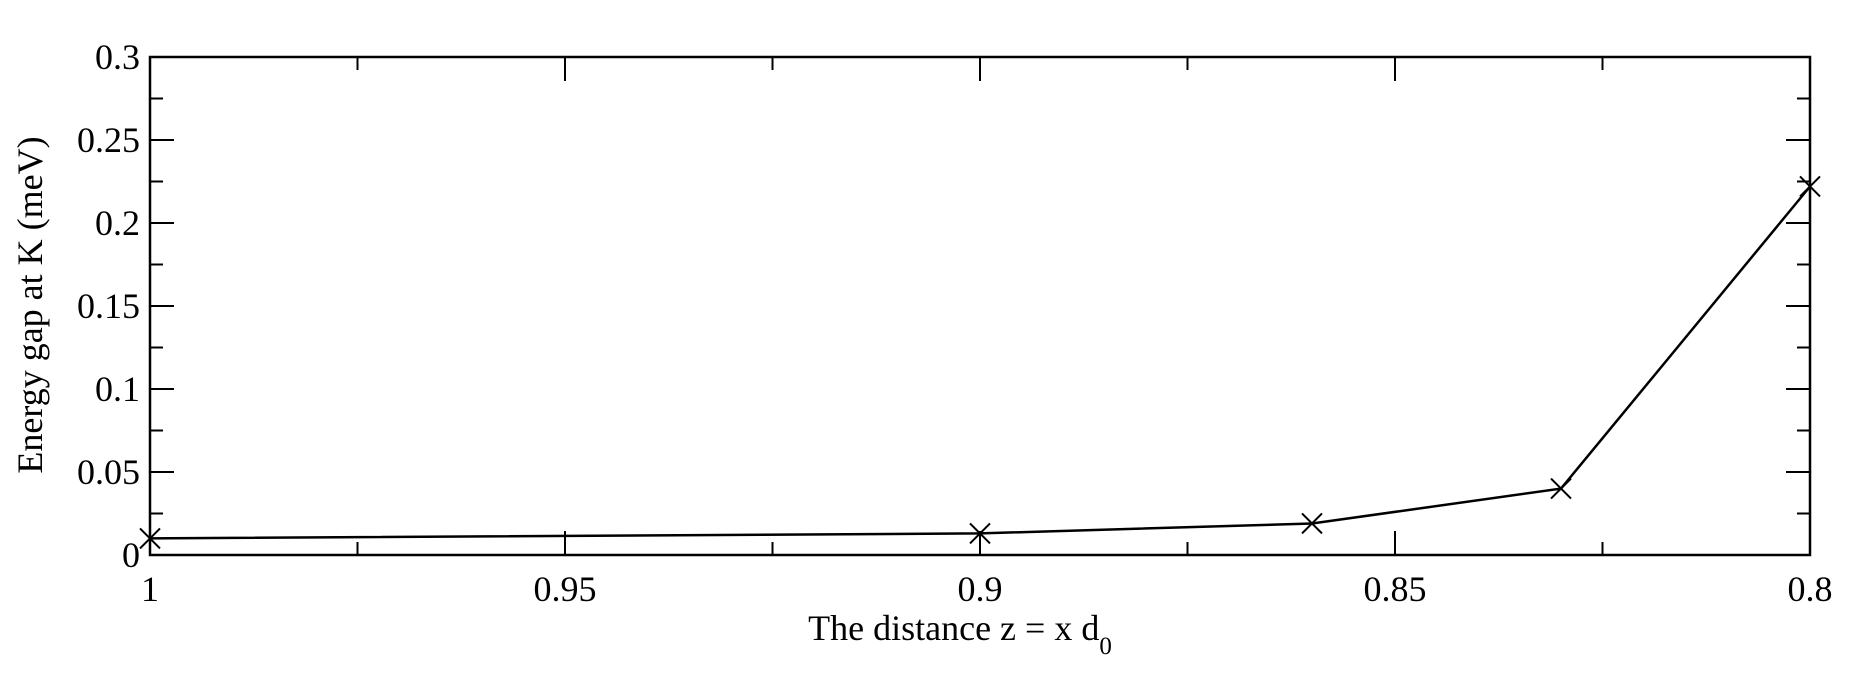  What do you see at coordinates (117, 57) in the screenshot?
I see `y-tick-label: 0.3` at bounding box center [117, 57].